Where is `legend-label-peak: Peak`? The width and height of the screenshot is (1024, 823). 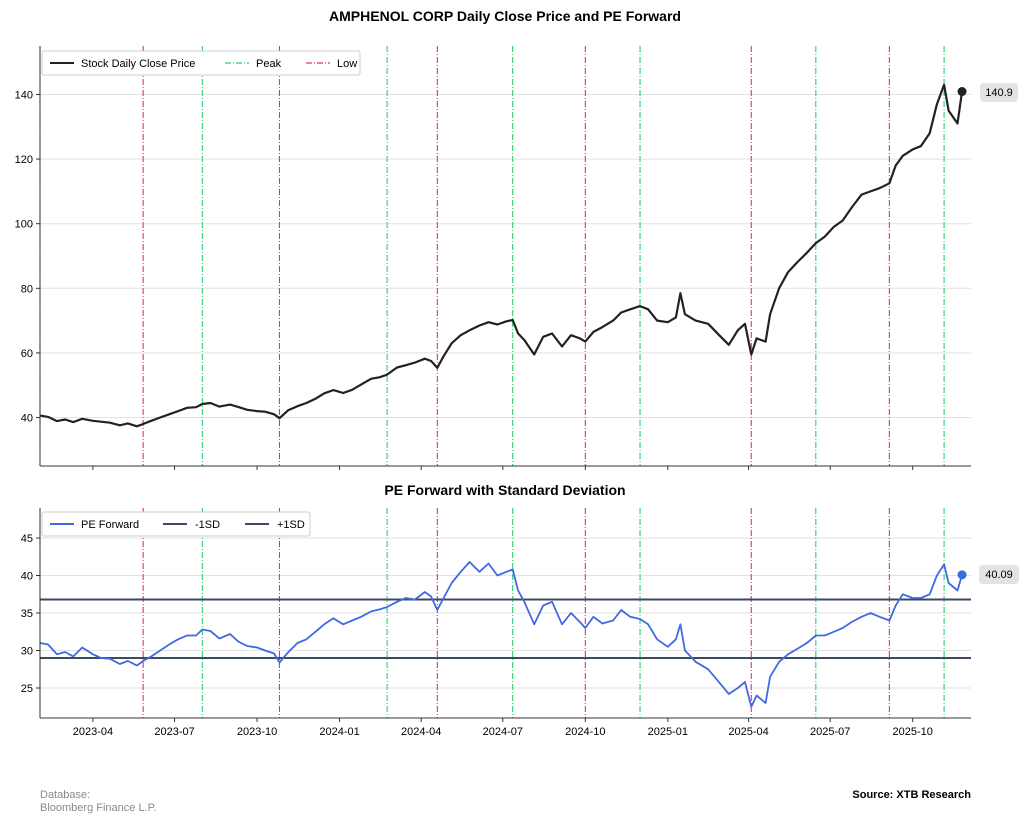
legend-label-peak: Peak is located at coordinates (269, 64).